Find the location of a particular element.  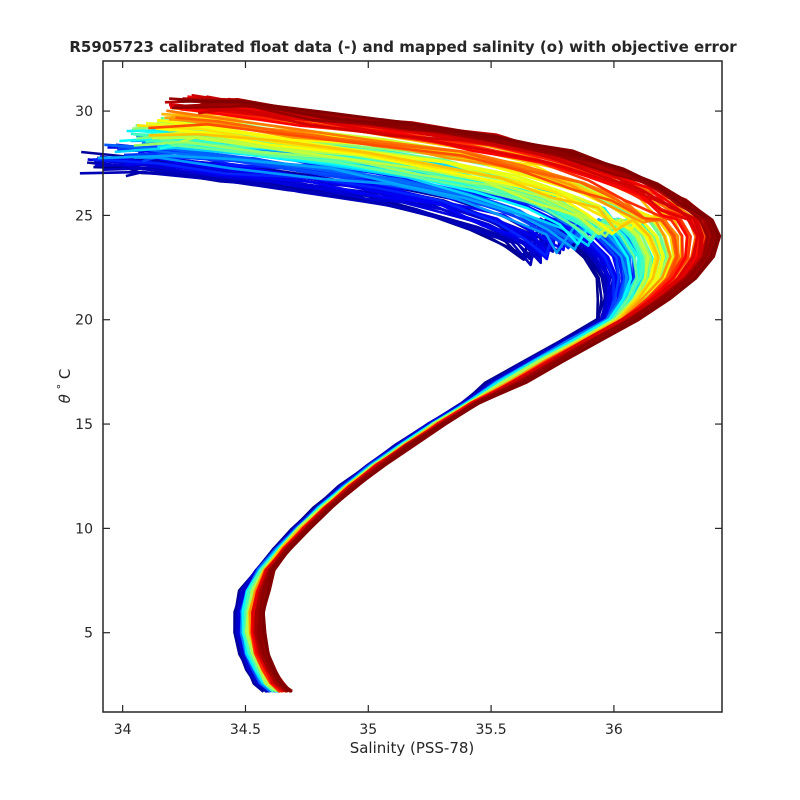

x-tick-label: 34 is located at coordinates (123, 730).